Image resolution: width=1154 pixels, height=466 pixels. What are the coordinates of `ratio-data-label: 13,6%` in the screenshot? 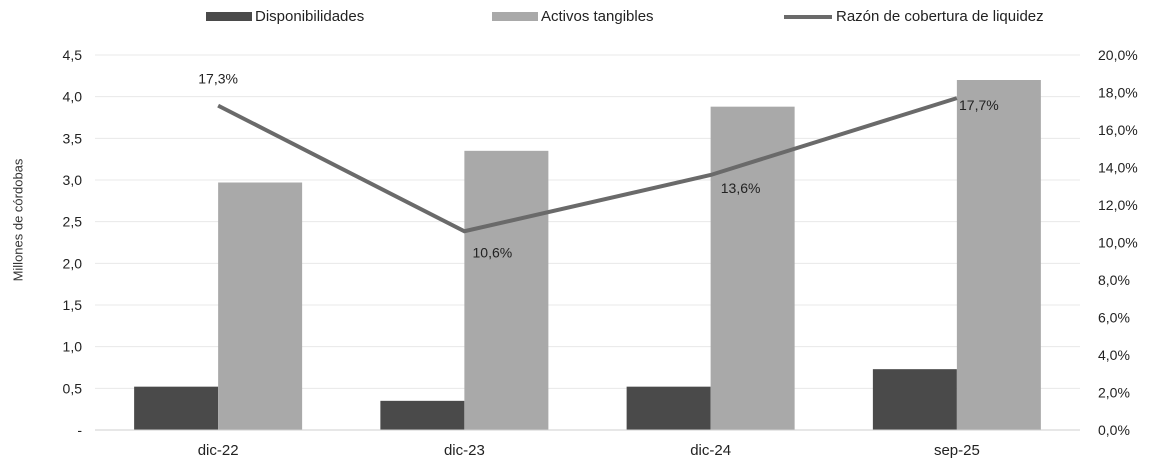 It's located at (741, 188).